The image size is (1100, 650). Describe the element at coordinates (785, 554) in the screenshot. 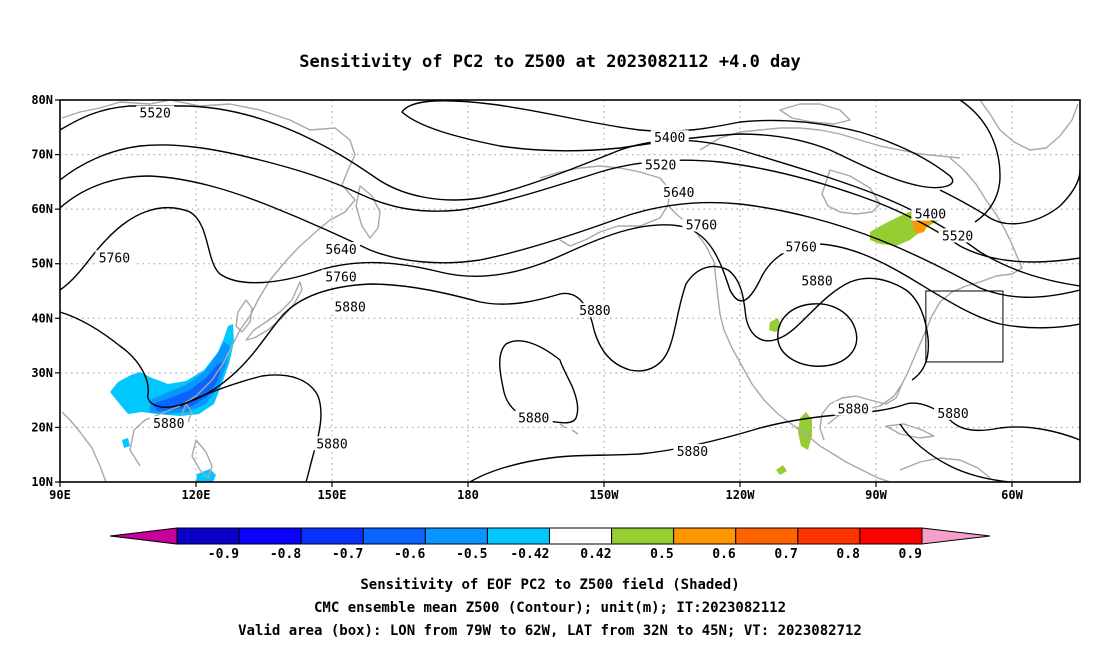

I see `colorbar-label: 0.7` at that location.